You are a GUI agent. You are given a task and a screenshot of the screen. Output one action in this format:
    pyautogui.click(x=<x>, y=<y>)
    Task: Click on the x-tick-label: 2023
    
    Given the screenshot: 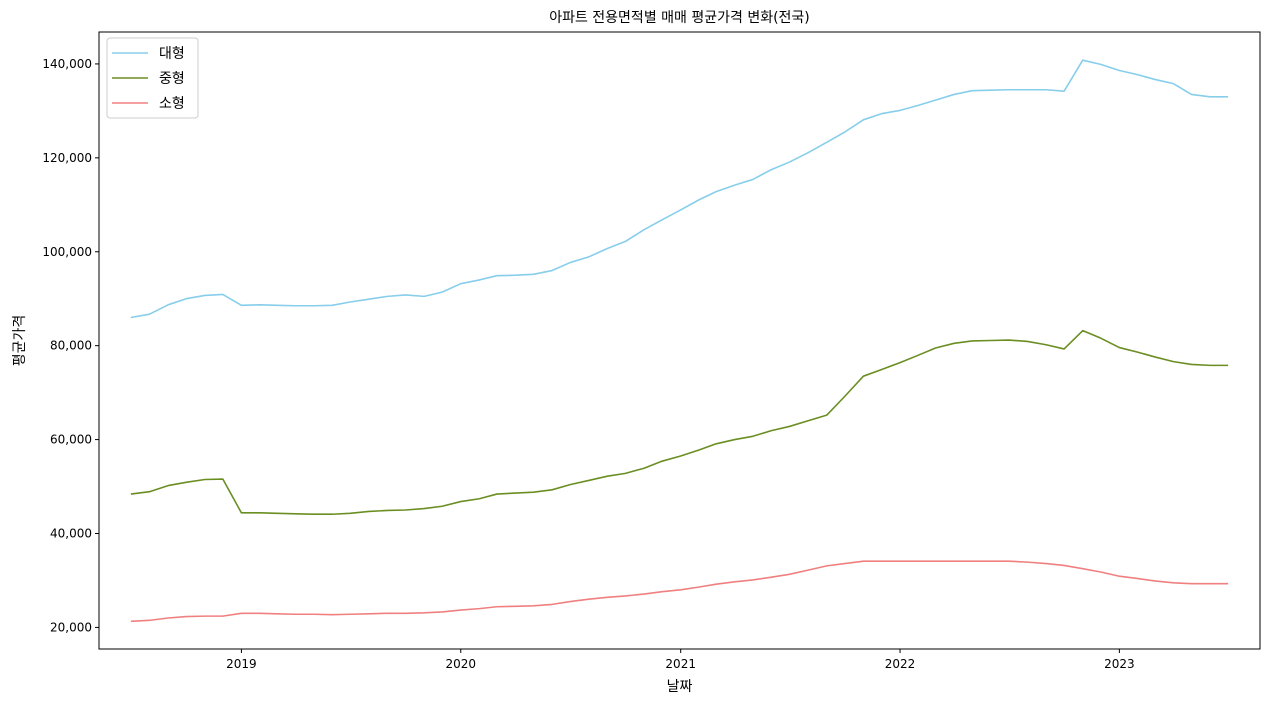 What is the action you would take?
    pyautogui.click(x=1119, y=664)
    